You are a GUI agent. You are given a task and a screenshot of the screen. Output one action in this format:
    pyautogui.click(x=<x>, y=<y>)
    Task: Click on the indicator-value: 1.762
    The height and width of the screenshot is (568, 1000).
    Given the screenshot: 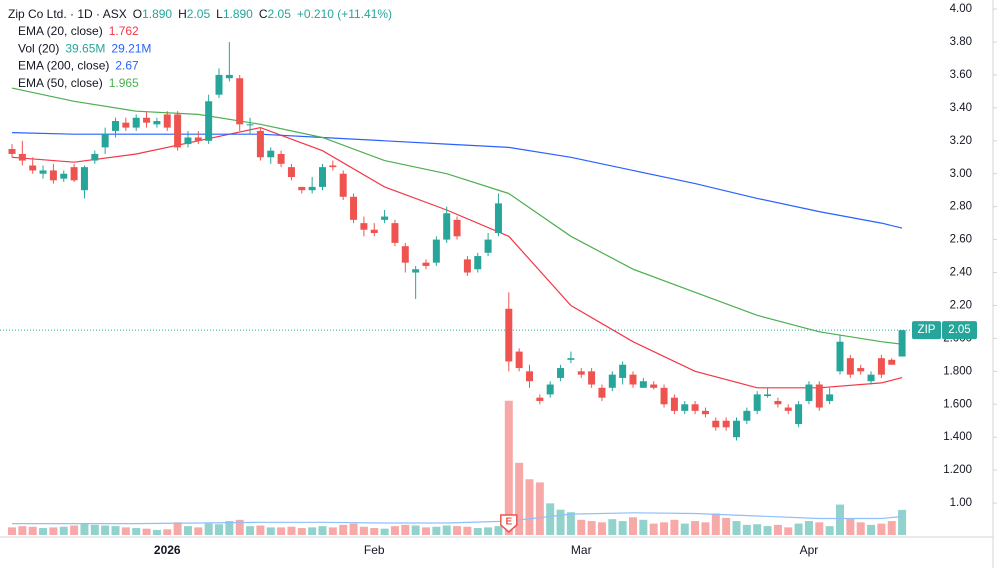 What is the action you would take?
    pyautogui.click(x=124, y=31)
    